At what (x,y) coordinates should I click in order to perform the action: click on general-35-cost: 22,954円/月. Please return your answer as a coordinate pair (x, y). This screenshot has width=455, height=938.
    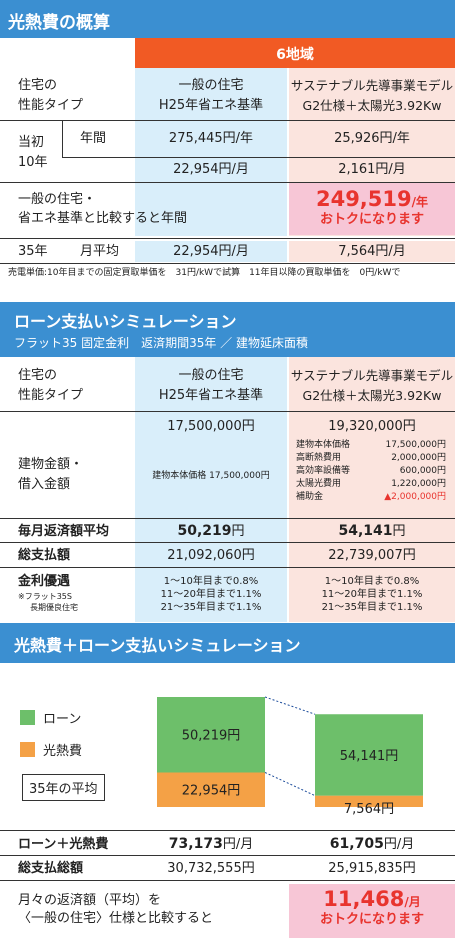
    Looking at the image, I should click on (211, 251).